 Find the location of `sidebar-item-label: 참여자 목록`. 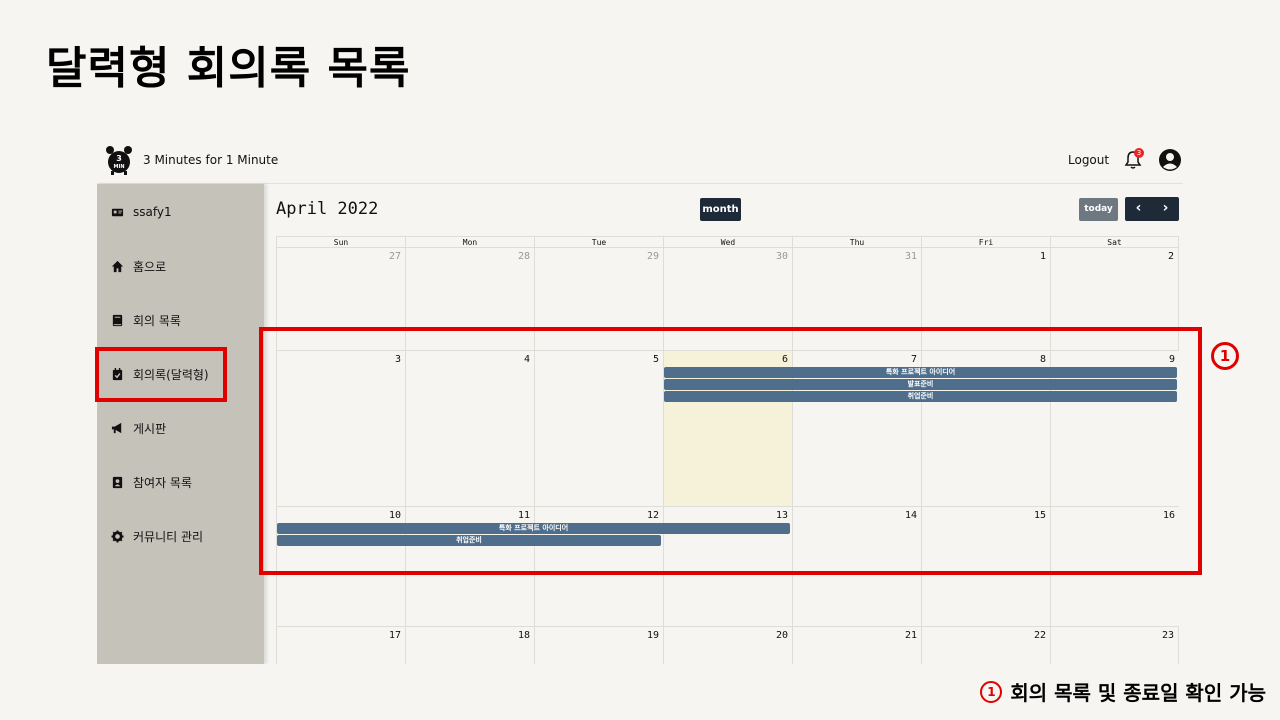

sidebar-item-label: 참여자 목록 is located at coordinates (163, 482).